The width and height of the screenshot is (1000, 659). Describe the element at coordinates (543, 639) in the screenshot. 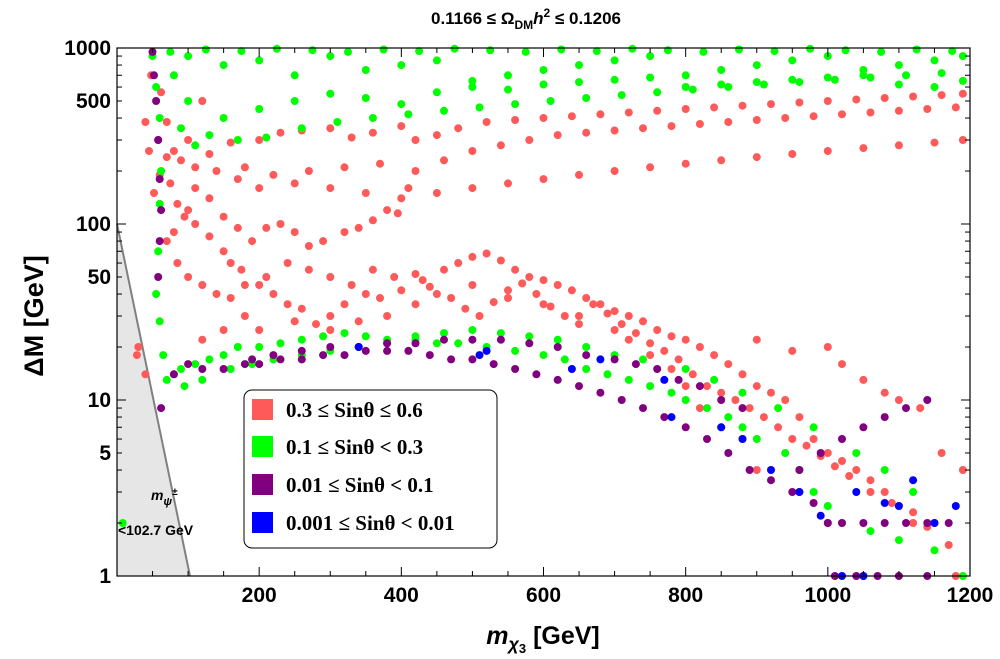

I see `x-axis-title: mχ3 [GeV]` at that location.